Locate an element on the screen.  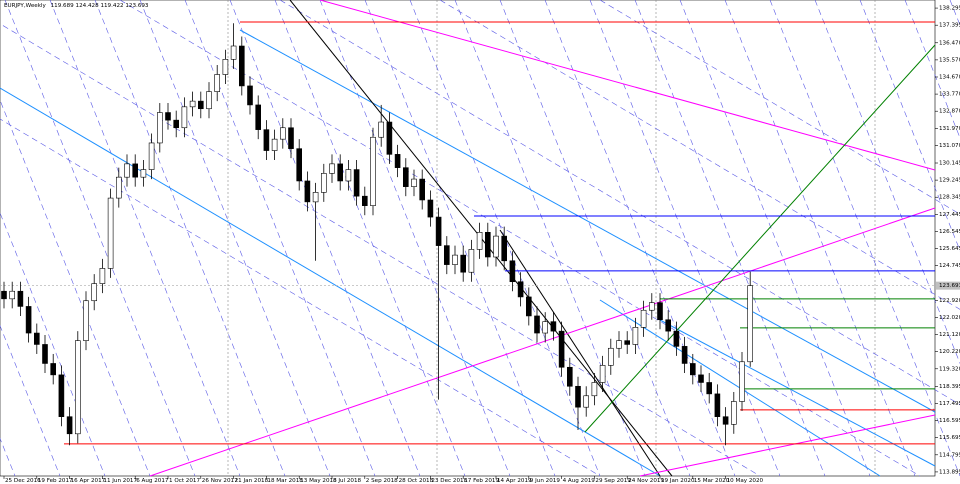
y-tick-label: 134.670 is located at coordinates (949, 77).